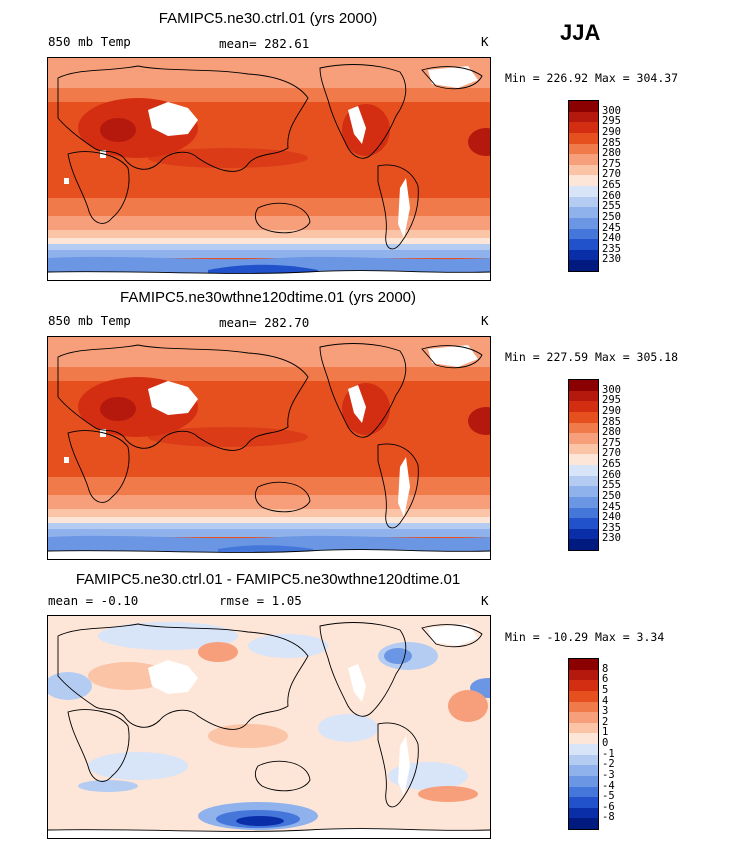 This screenshot has height=848, width=733. I want to click on panel-3-mean-label: mean = -0.10, so click(93, 600).